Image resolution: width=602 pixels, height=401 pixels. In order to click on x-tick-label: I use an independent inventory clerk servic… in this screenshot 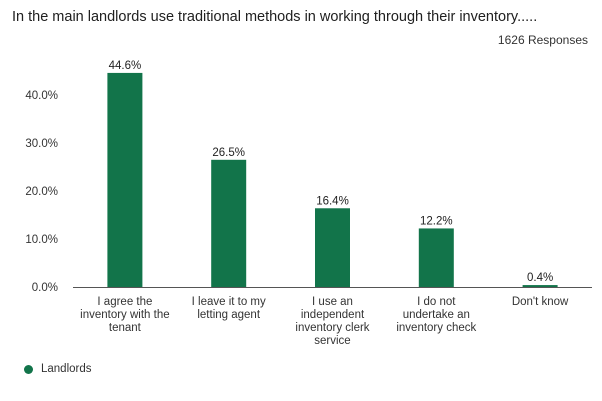, I will do `click(332, 321)`.